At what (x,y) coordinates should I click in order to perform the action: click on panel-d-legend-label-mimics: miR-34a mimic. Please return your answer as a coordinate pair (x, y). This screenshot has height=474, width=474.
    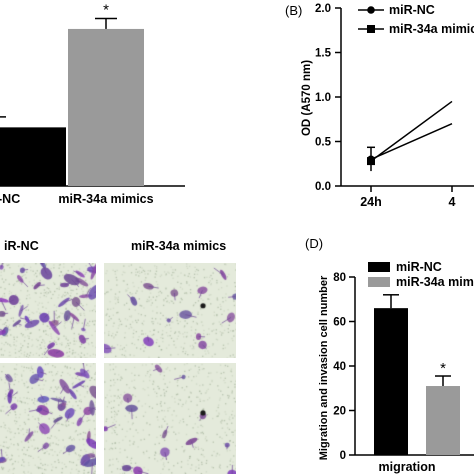
    Looking at the image, I should click on (435, 282).